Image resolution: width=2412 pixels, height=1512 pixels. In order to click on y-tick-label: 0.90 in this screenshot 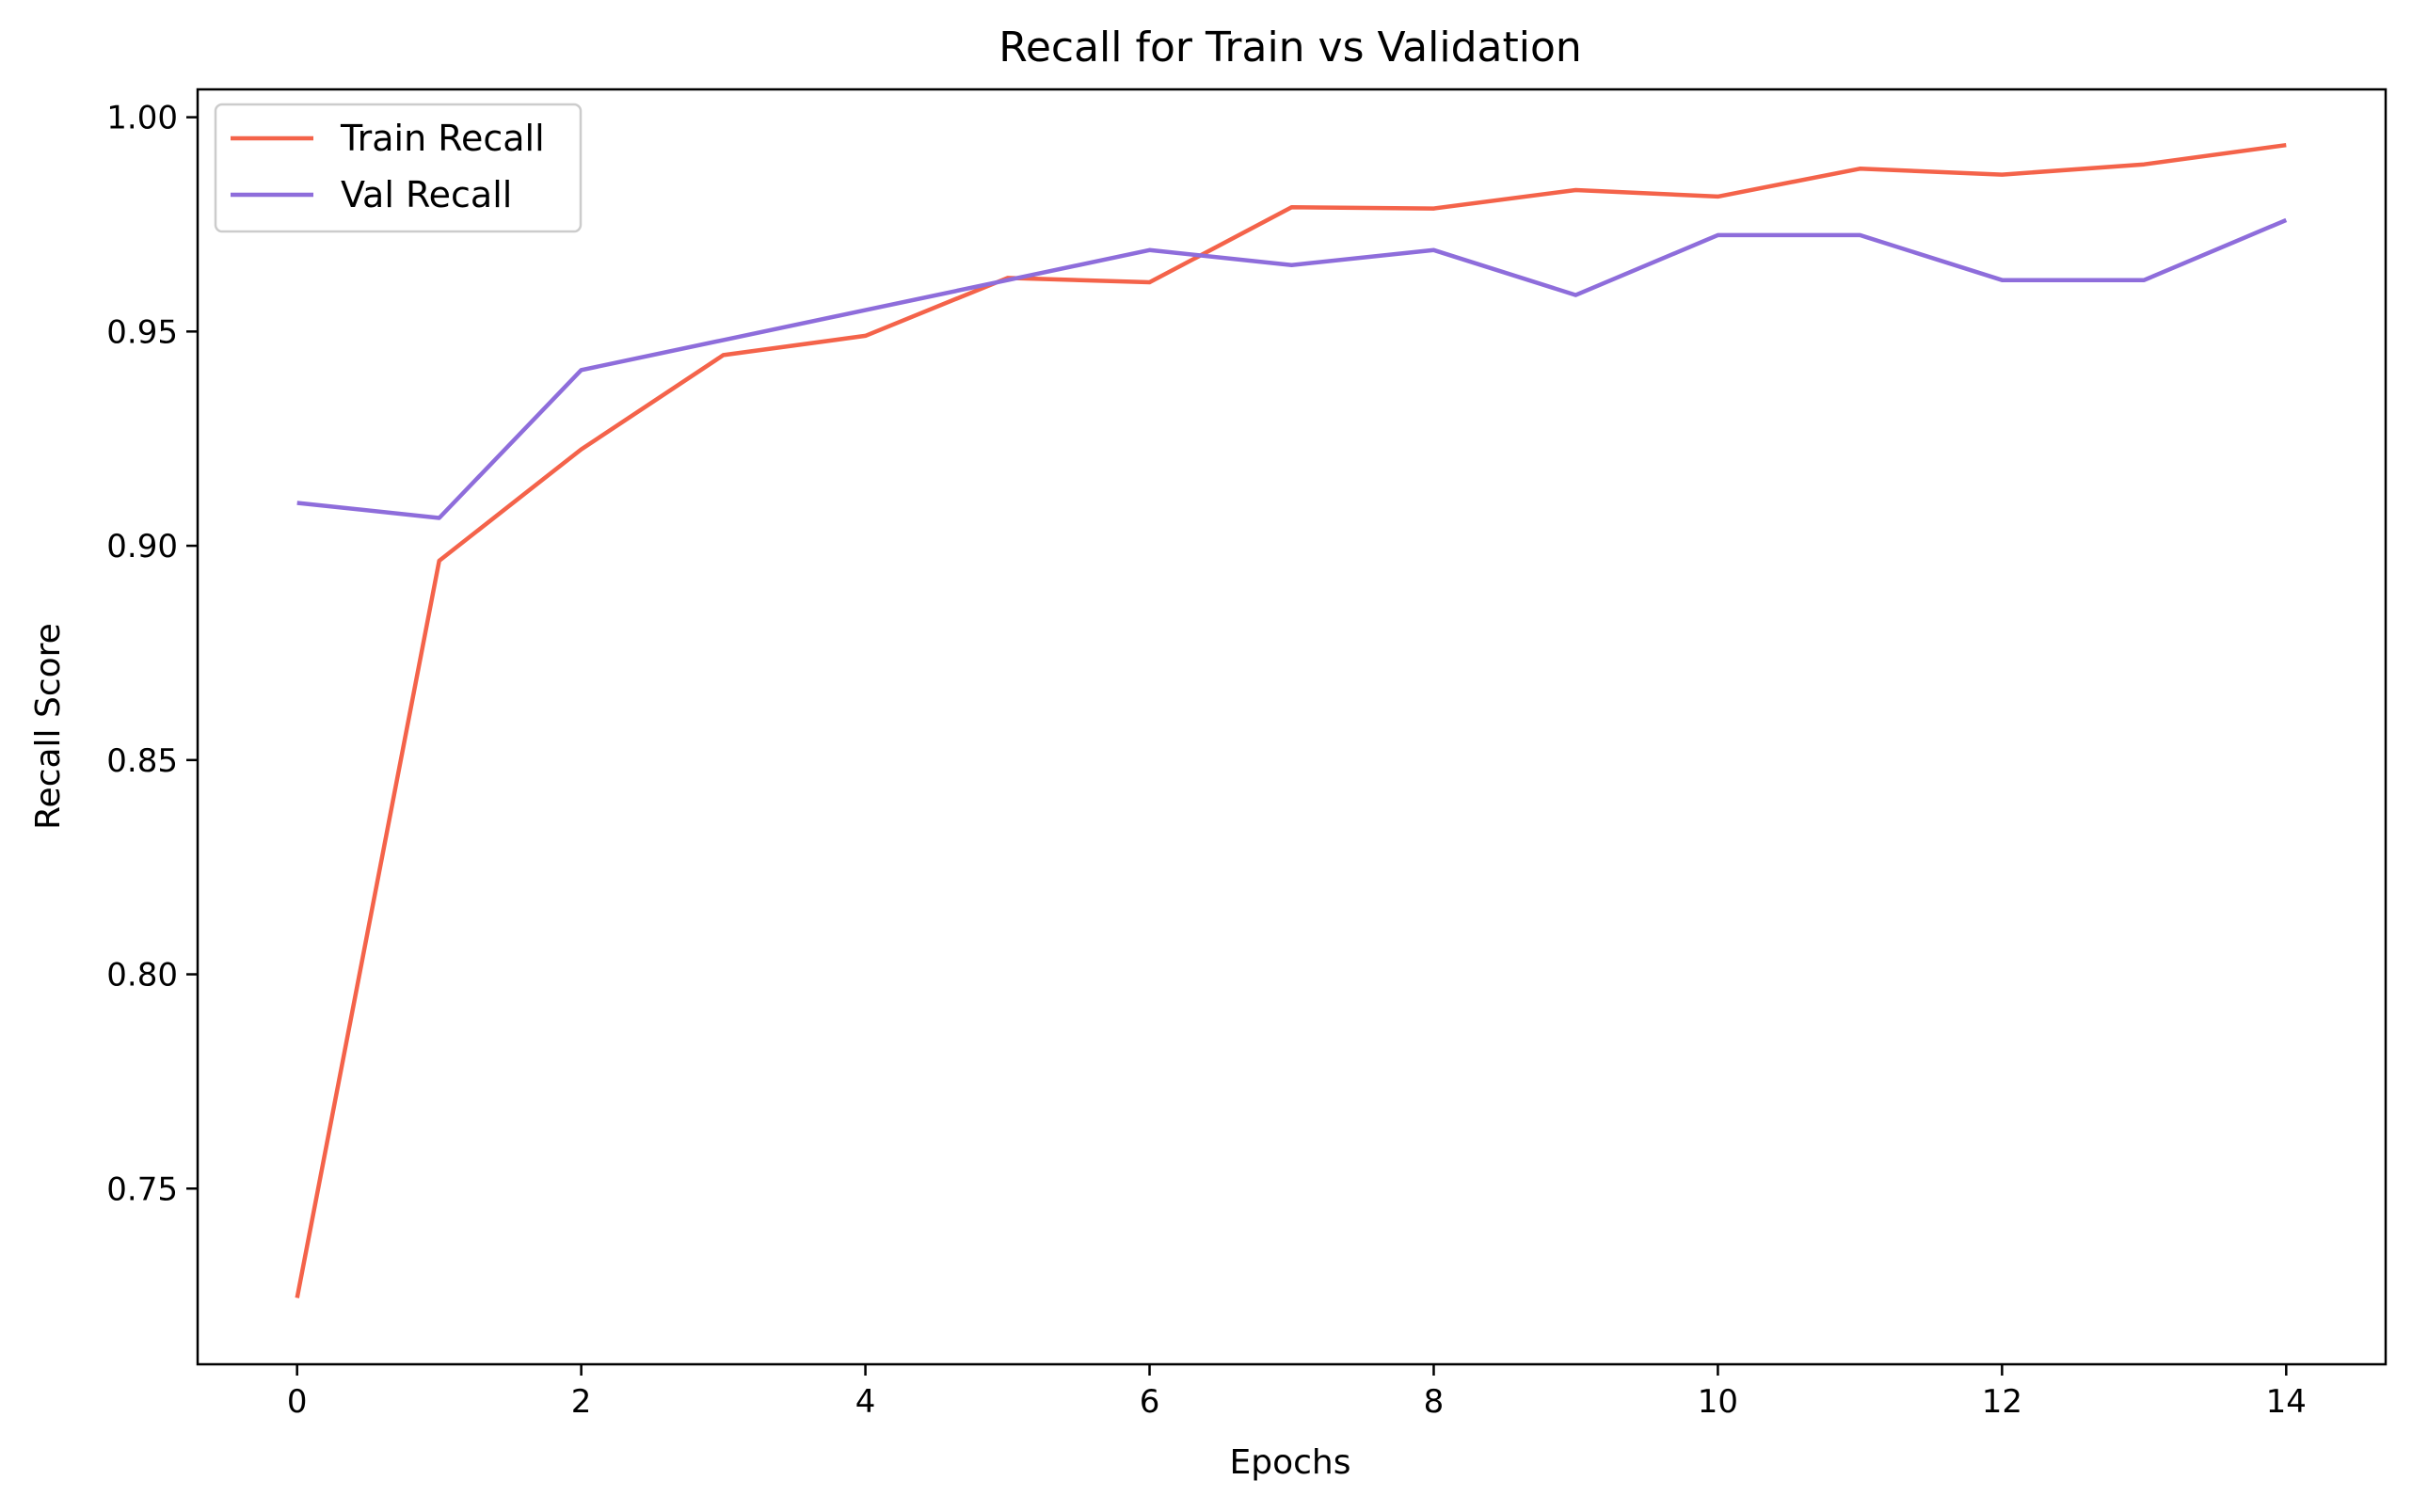, I will do `click(142, 546)`.